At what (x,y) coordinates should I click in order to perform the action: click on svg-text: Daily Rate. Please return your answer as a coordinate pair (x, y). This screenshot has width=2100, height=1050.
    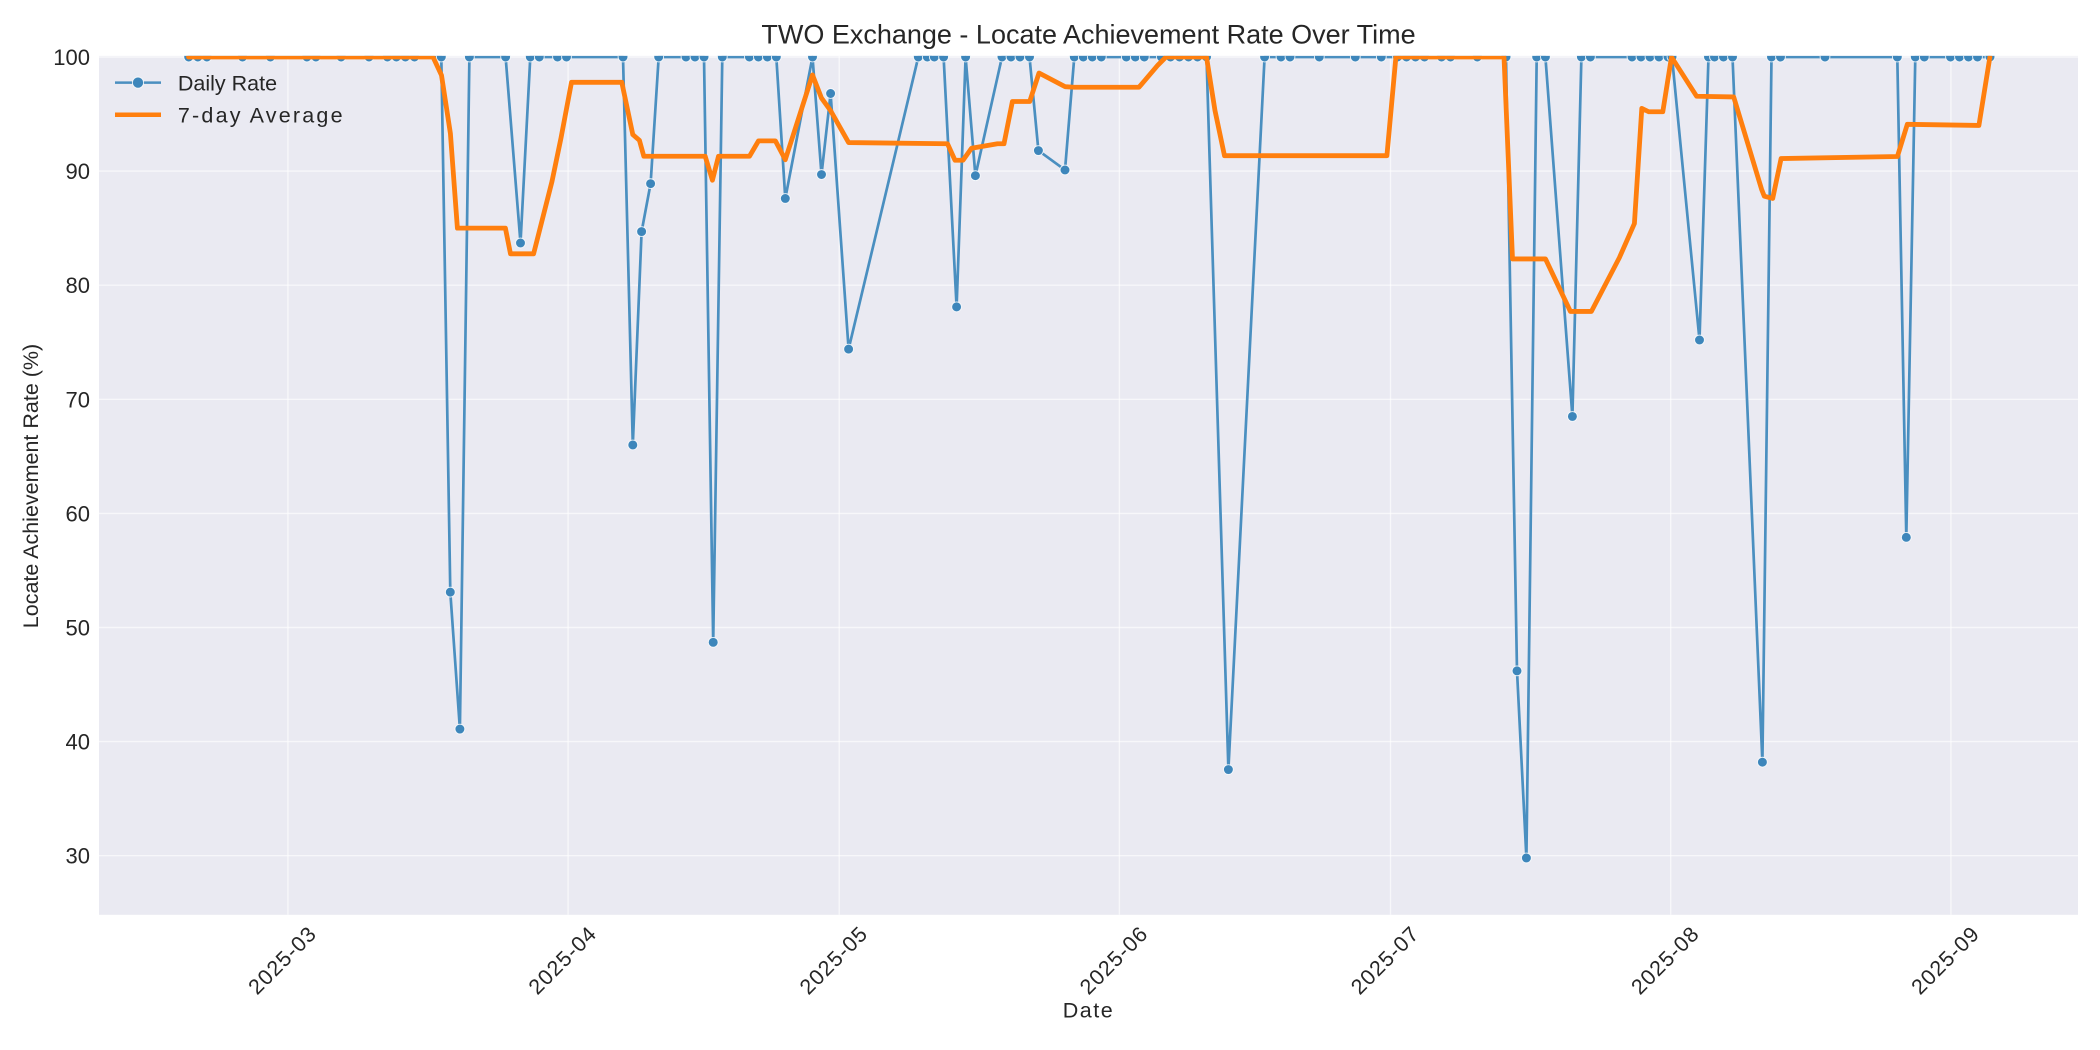
    Looking at the image, I should click on (227, 83).